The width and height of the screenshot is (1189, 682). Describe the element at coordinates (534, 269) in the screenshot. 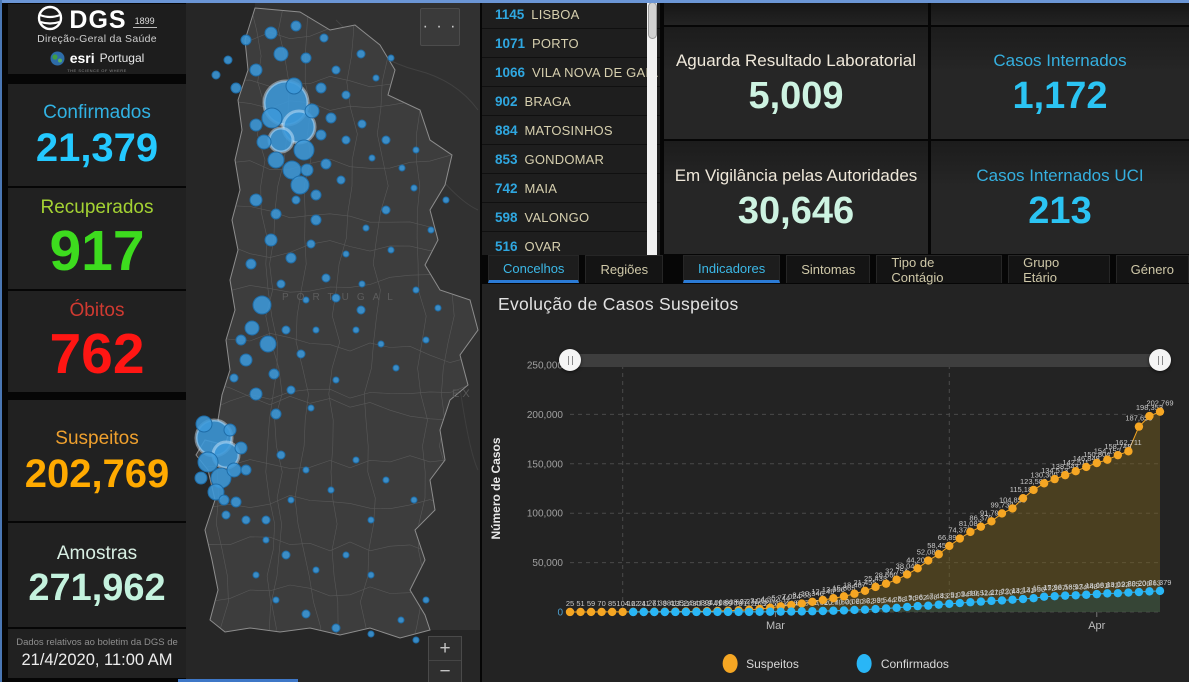

I see `tab-concelhos: Concelhos` at that location.